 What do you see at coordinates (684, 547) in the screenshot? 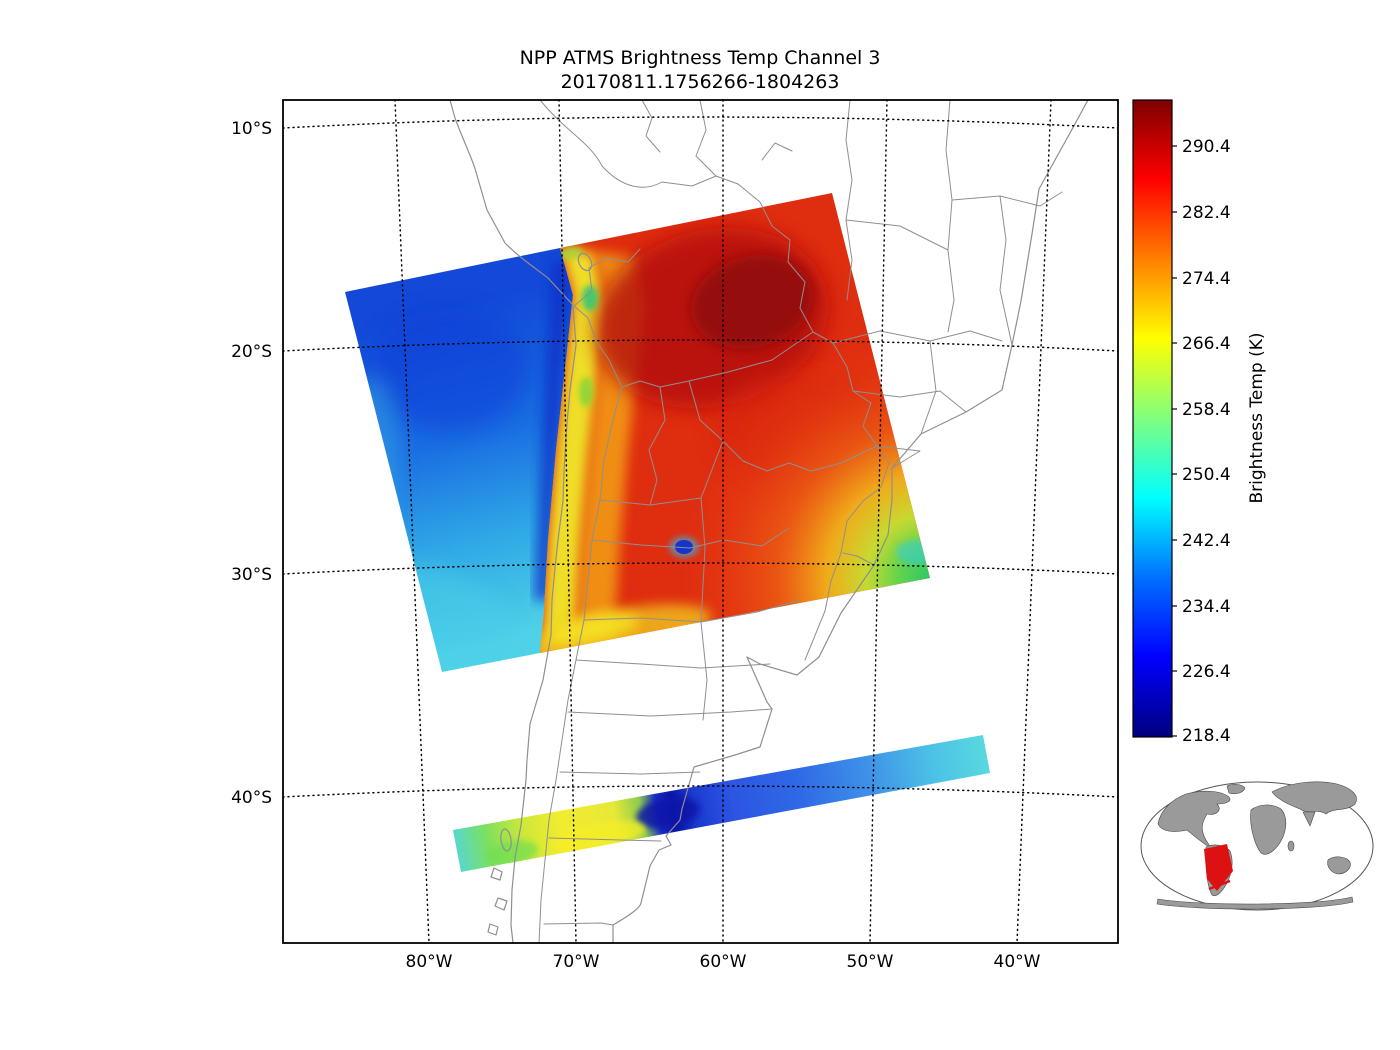
I see `lake-cold-spot` at bounding box center [684, 547].